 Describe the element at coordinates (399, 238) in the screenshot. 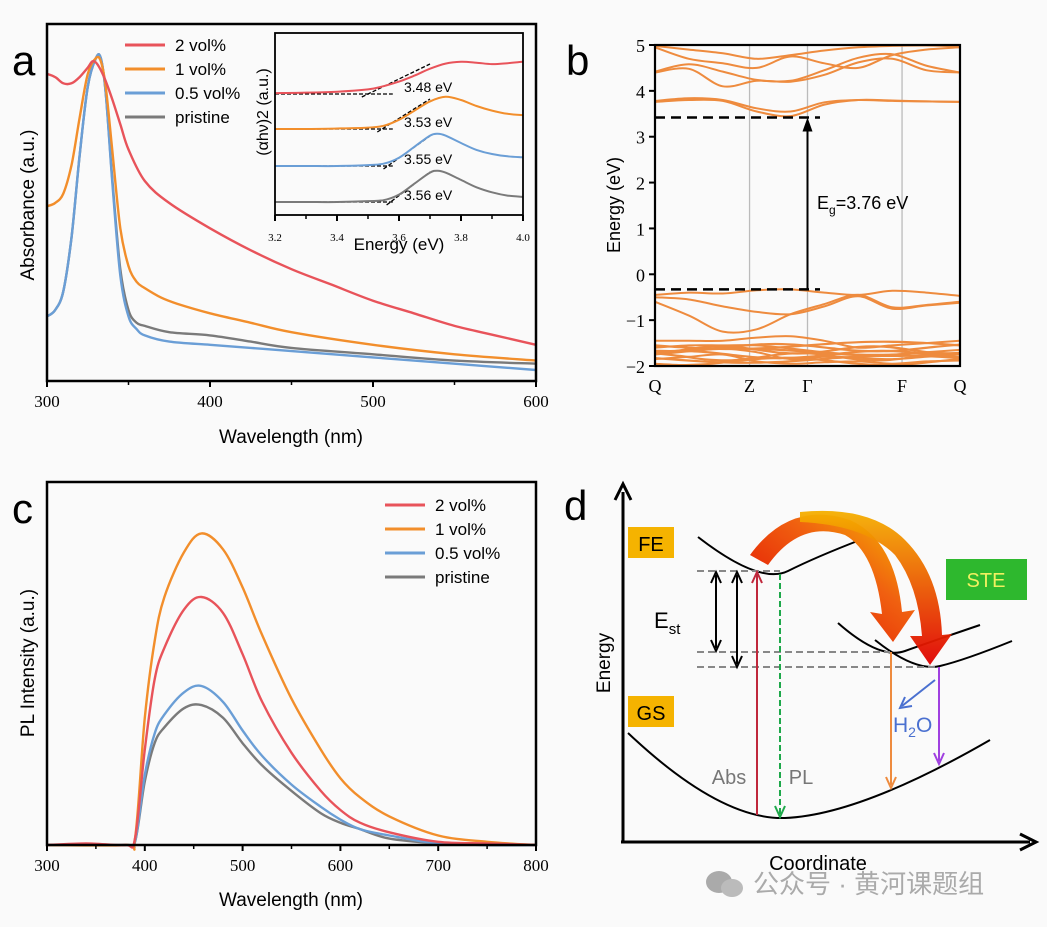

I see `x-tick-label: 3.6` at that location.